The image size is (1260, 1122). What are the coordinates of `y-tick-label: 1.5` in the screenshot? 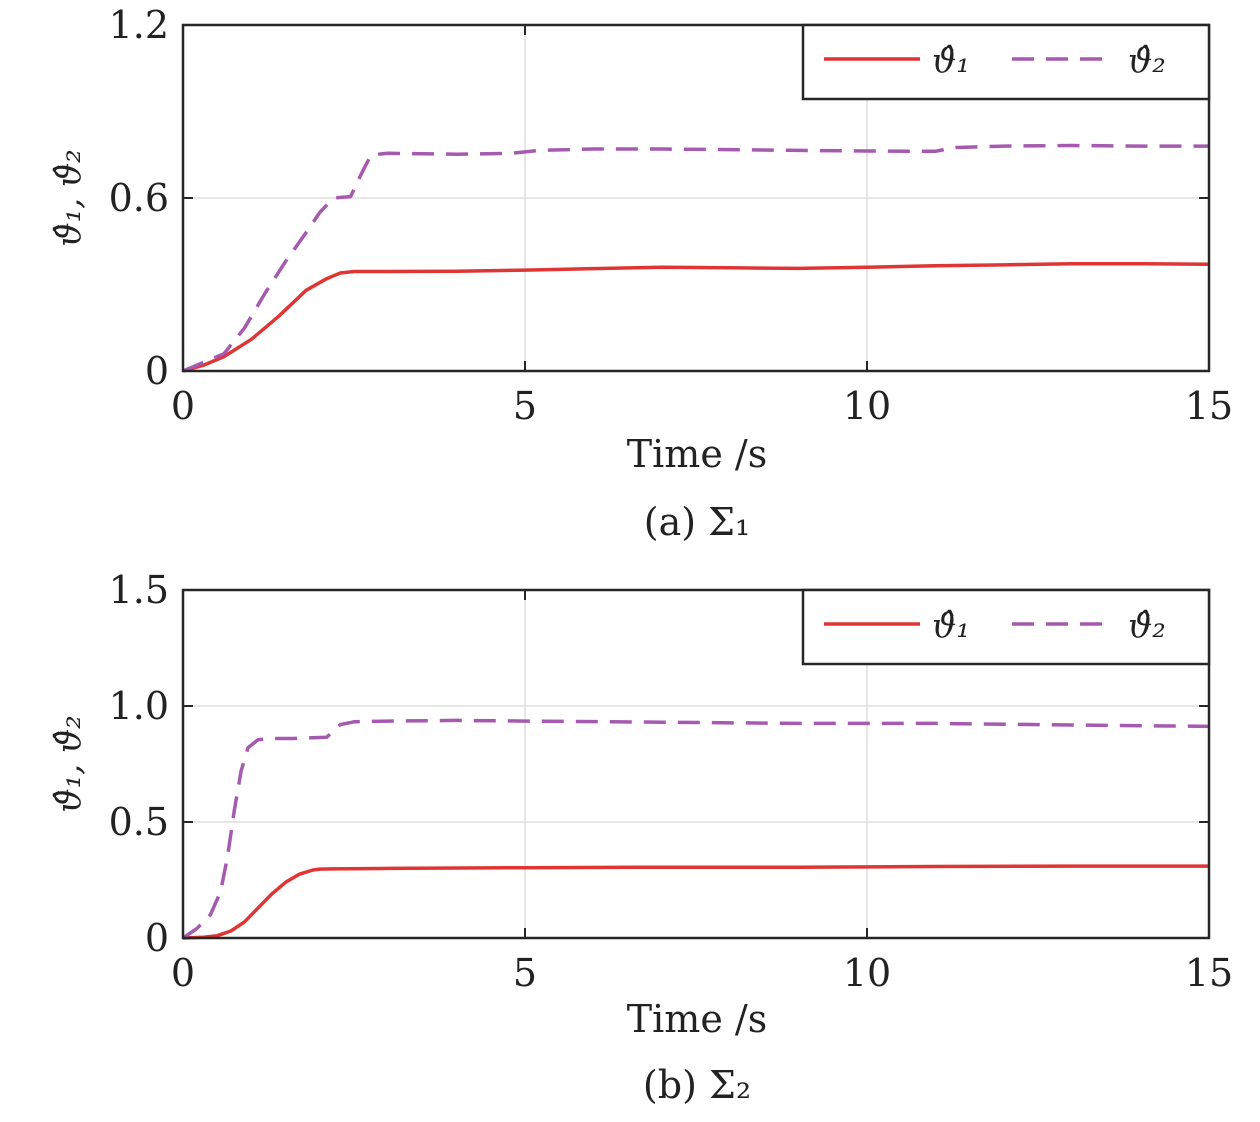 It's located at (139, 590).